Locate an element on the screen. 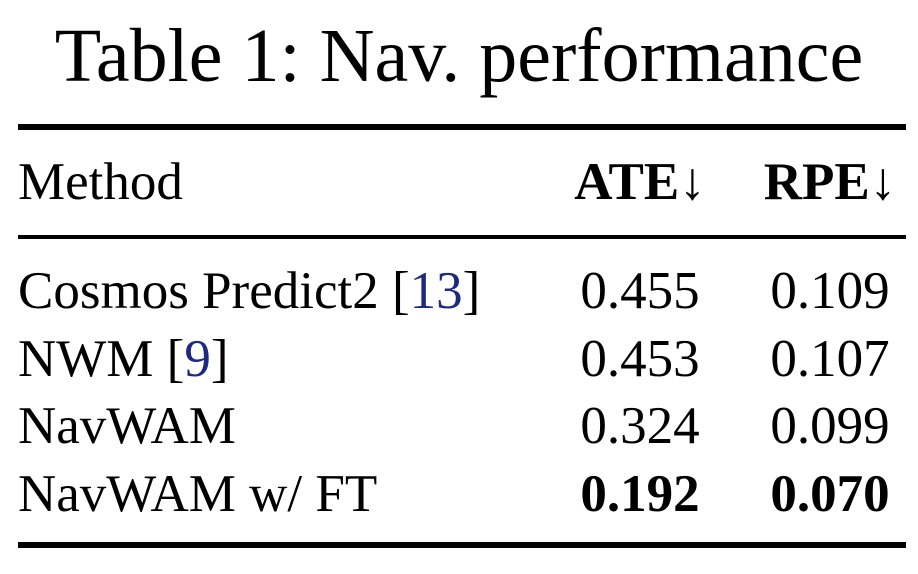 This screenshot has width=918, height=574. header-cell: RPE↓ is located at coordinates (830, 182).